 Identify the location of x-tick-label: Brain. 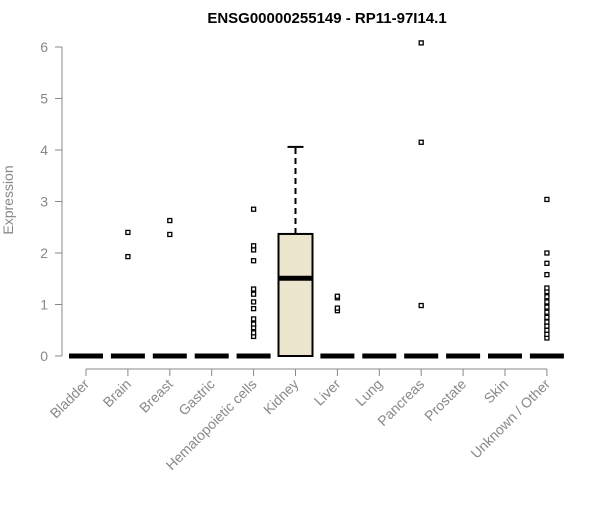
(117, 393).